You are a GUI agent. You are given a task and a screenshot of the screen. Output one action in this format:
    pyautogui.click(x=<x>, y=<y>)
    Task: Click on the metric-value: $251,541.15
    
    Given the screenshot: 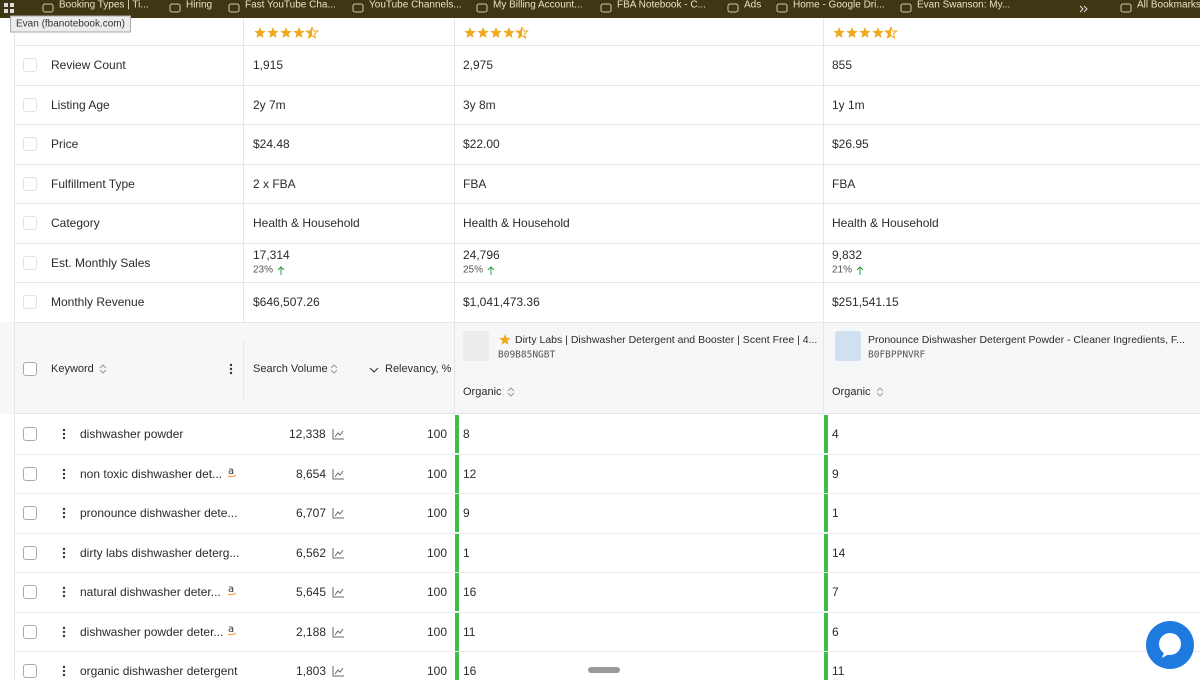 What is the action you would take?
    pyautogui.click(x=865, y=302)
    